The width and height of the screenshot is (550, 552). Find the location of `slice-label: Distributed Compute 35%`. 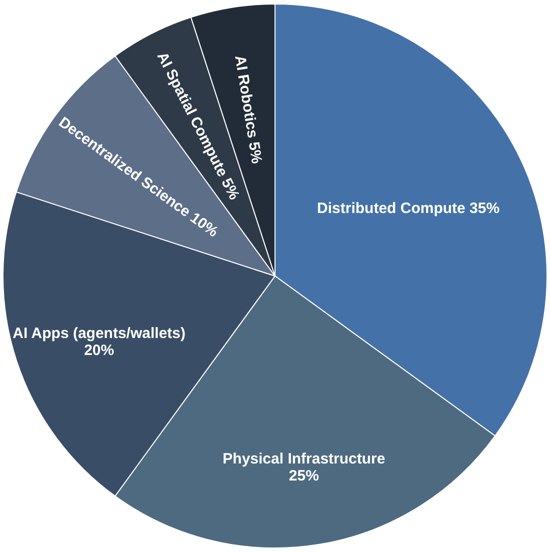

slice-label: Distributed Compute 35% is located at coordinates (408, 209).